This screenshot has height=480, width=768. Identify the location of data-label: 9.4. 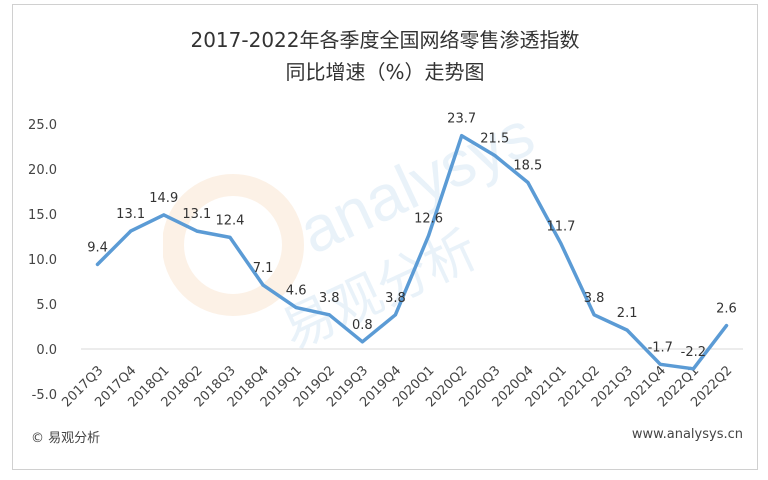
(97, 247).